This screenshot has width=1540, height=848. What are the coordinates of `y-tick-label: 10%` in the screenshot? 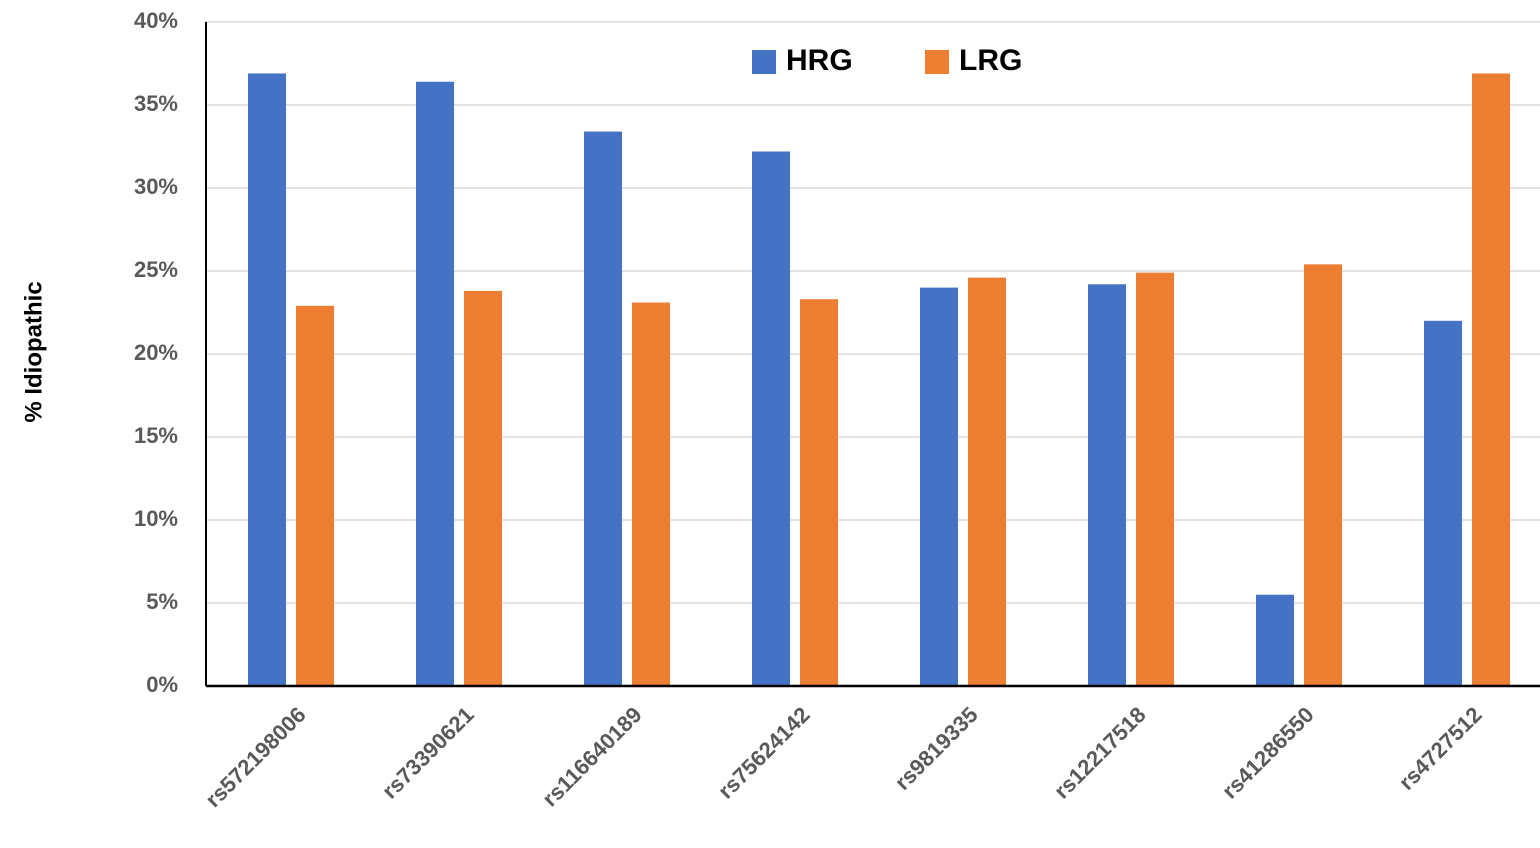 It's located at (156, 518).